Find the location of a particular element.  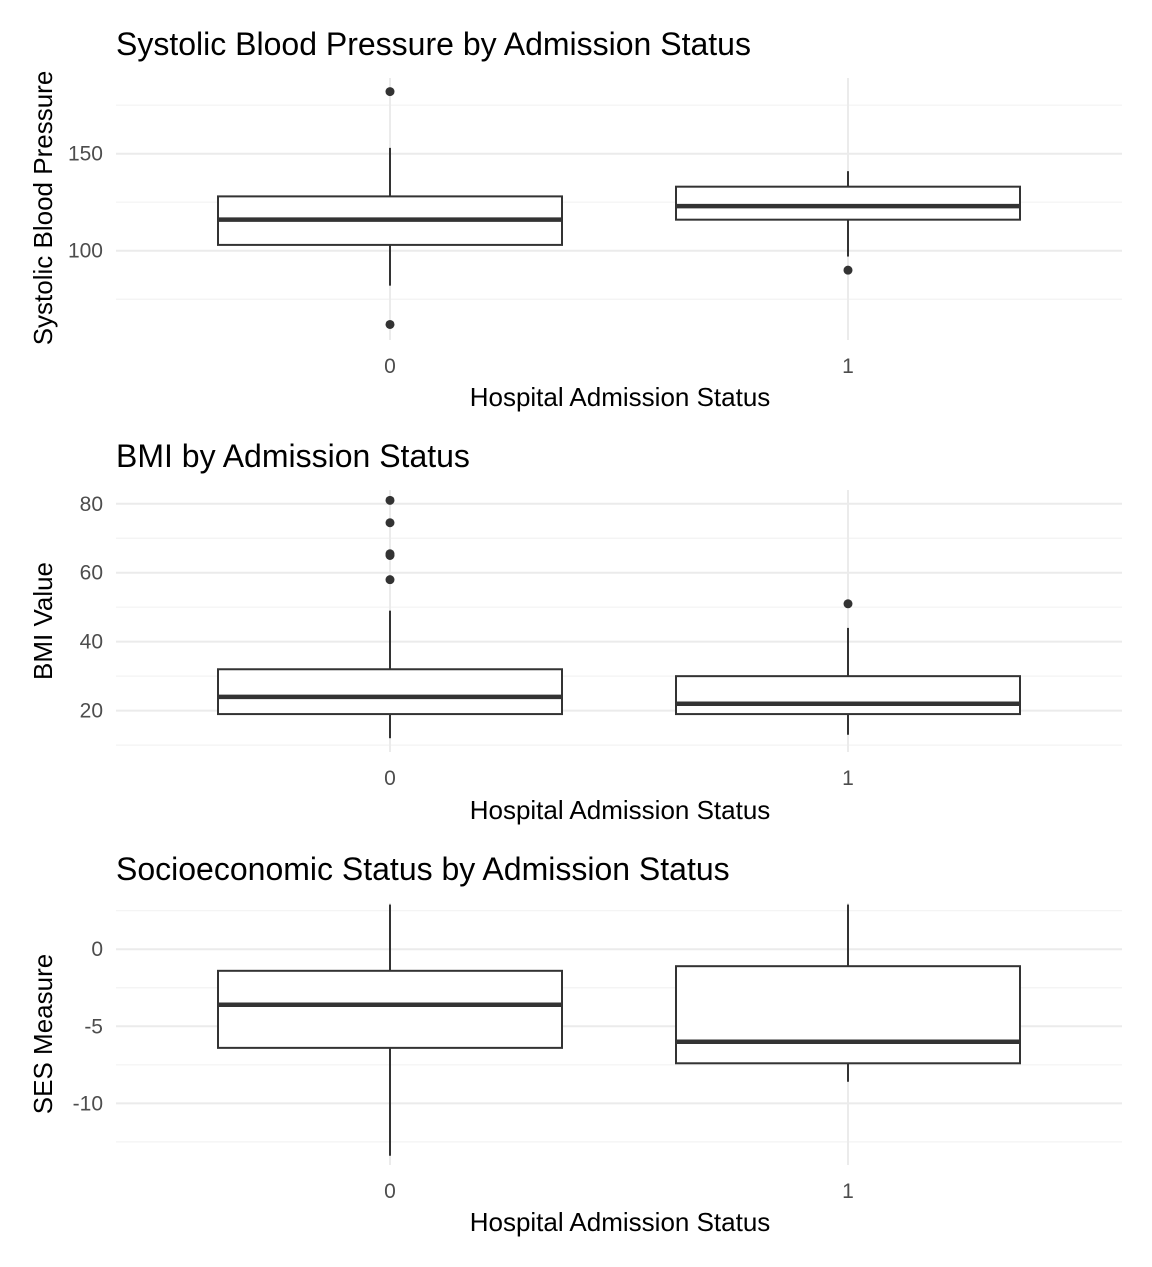

y-tick-label: 40 is located at coordinates (91, 642).